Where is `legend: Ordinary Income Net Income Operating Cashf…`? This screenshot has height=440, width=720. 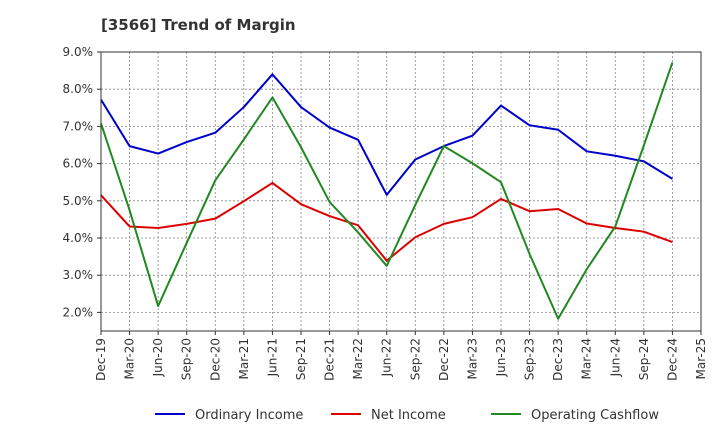
legend: Ordinary Income Net Income Operating Cashf… is located at coordinates (407, 415).